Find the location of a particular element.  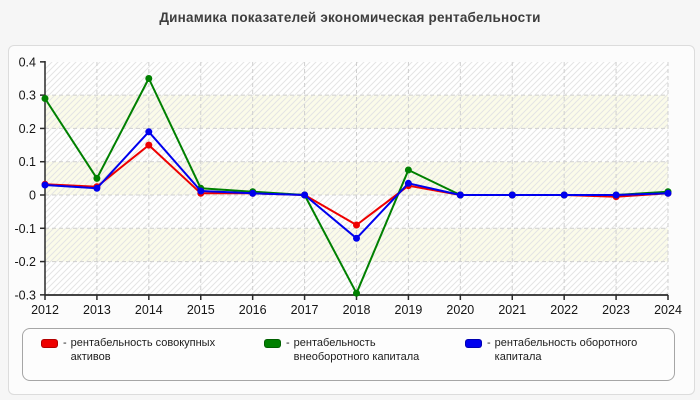

legend-item: - рентабельность совокупных активов is located at coordinates (136, 350).